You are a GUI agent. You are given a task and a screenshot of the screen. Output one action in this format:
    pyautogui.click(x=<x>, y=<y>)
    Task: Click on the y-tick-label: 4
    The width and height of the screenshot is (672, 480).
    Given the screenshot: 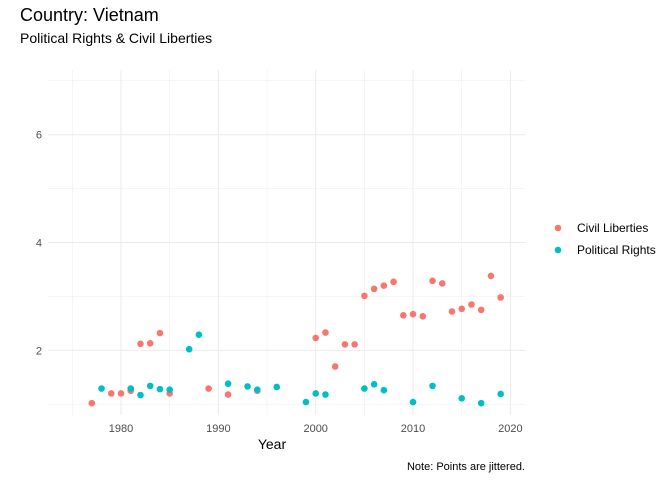 What is the action you would take?
    pyautogui.click(x=39, y=244)
    